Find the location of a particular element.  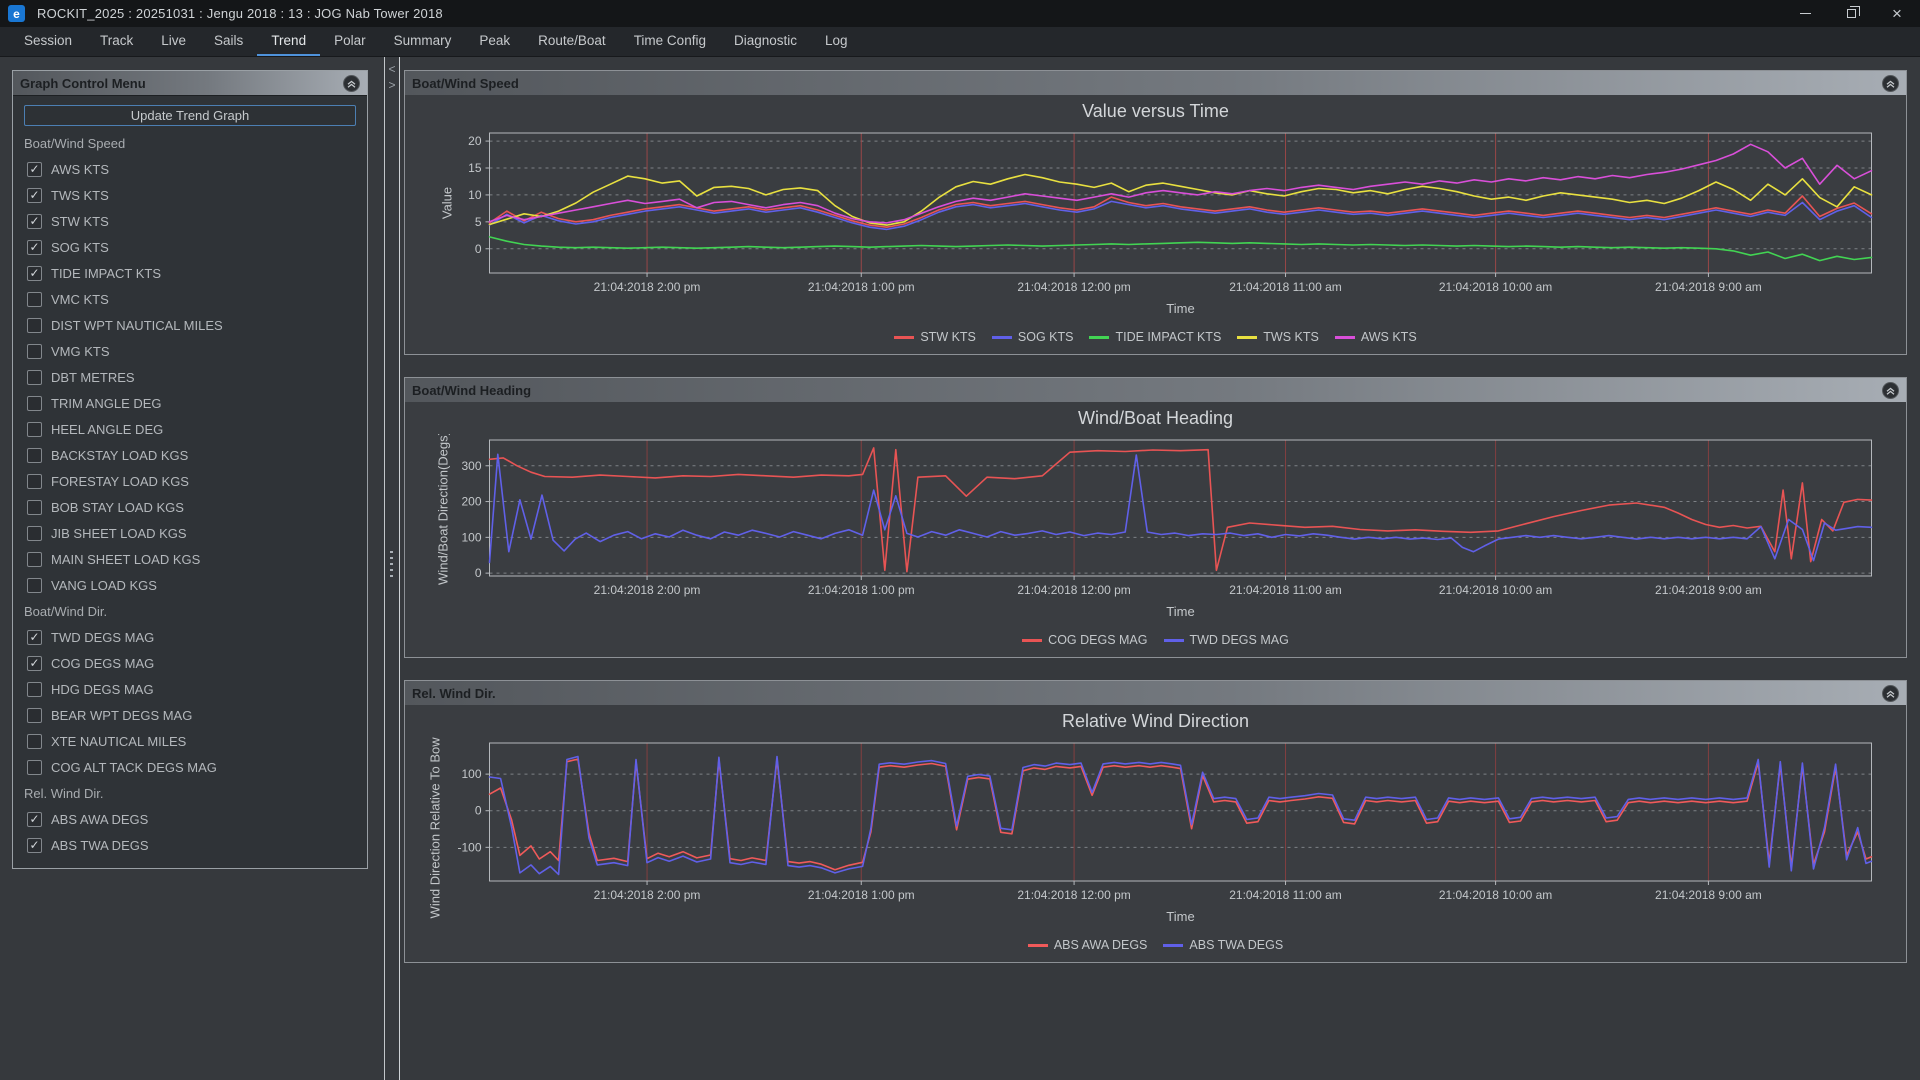

collapse-left-icon: < is located at coordinates (392, 69).